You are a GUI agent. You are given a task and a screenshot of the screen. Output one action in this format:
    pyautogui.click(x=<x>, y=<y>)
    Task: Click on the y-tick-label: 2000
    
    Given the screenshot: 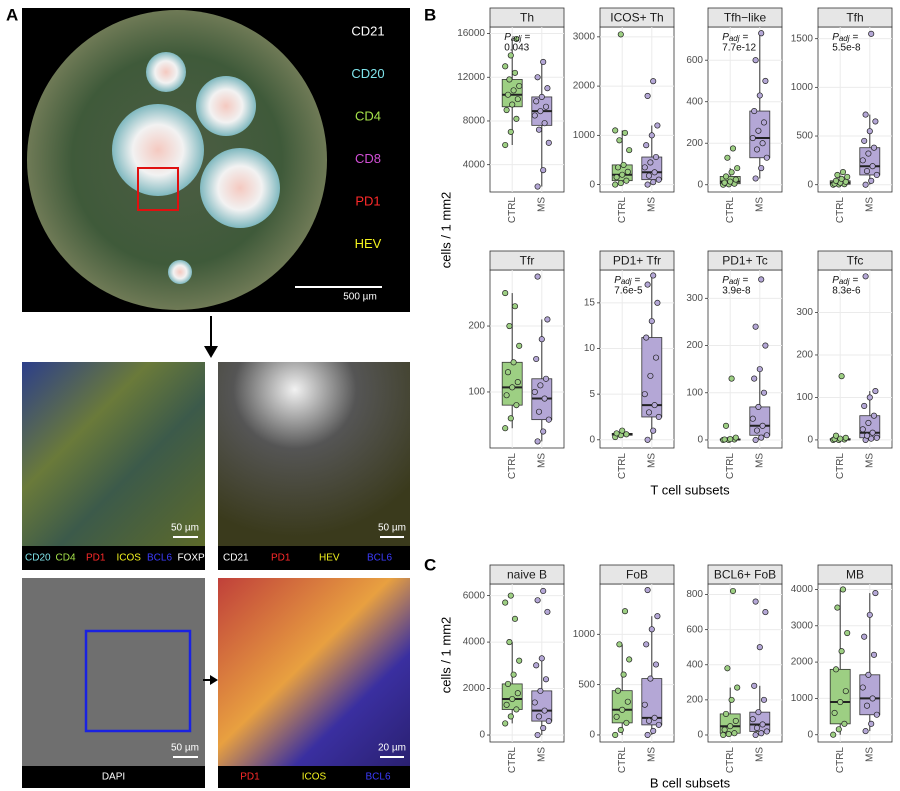 What is the action you would take?
    pyautogui.click(x=474, y=688)
    